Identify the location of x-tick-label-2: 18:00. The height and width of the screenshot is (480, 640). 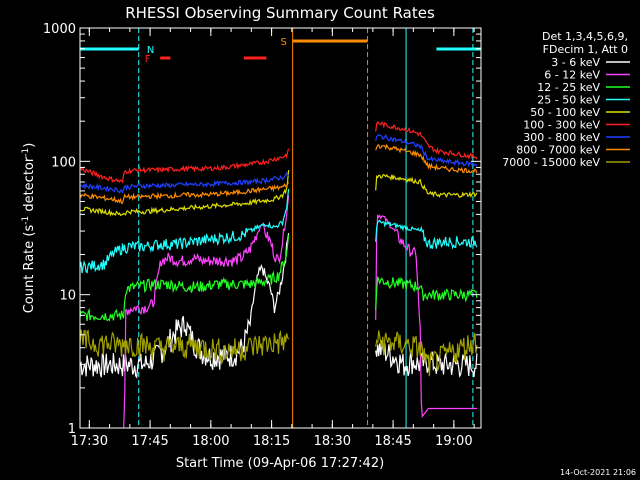
(210, 441).